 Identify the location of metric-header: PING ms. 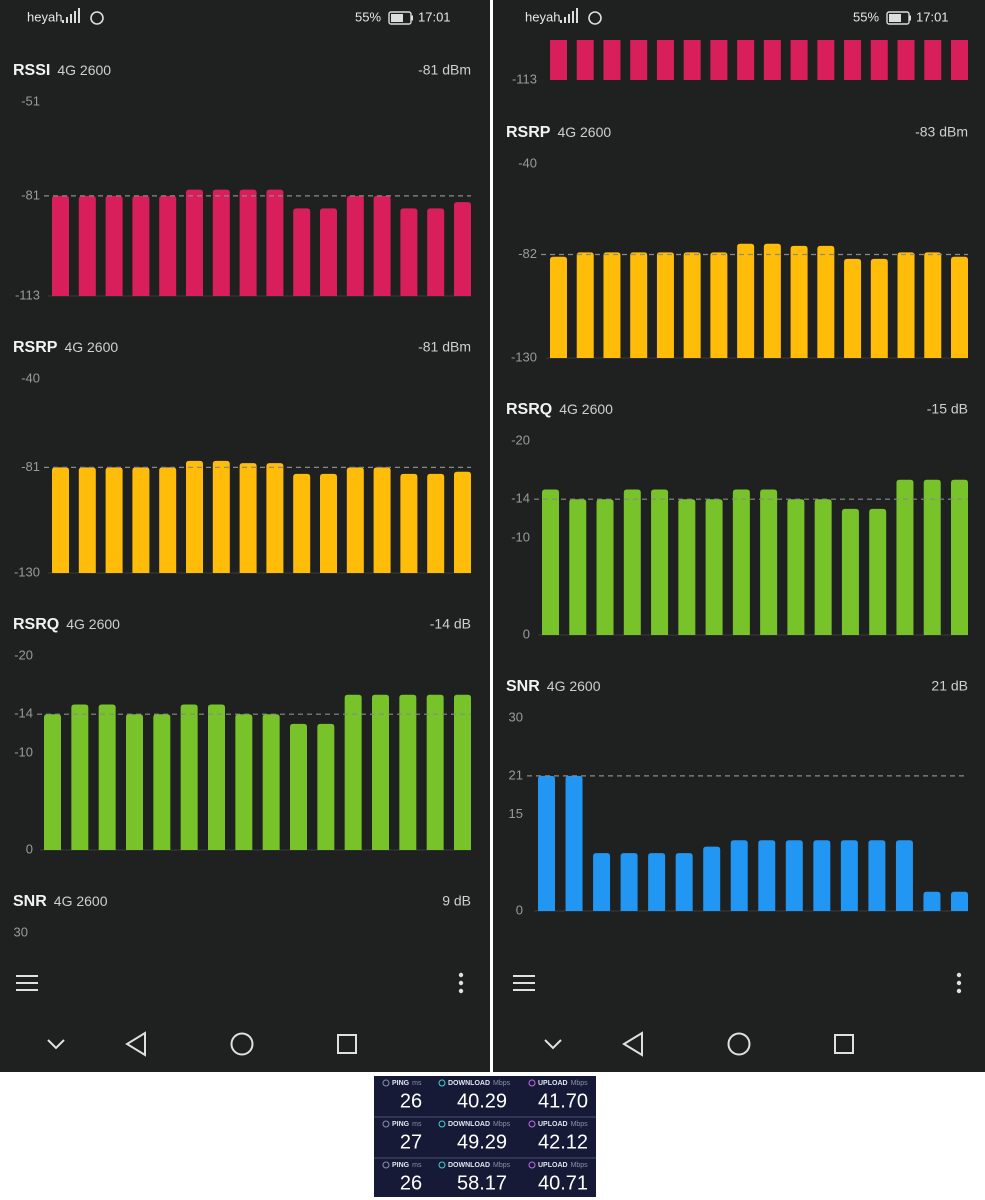
(407, 1083).